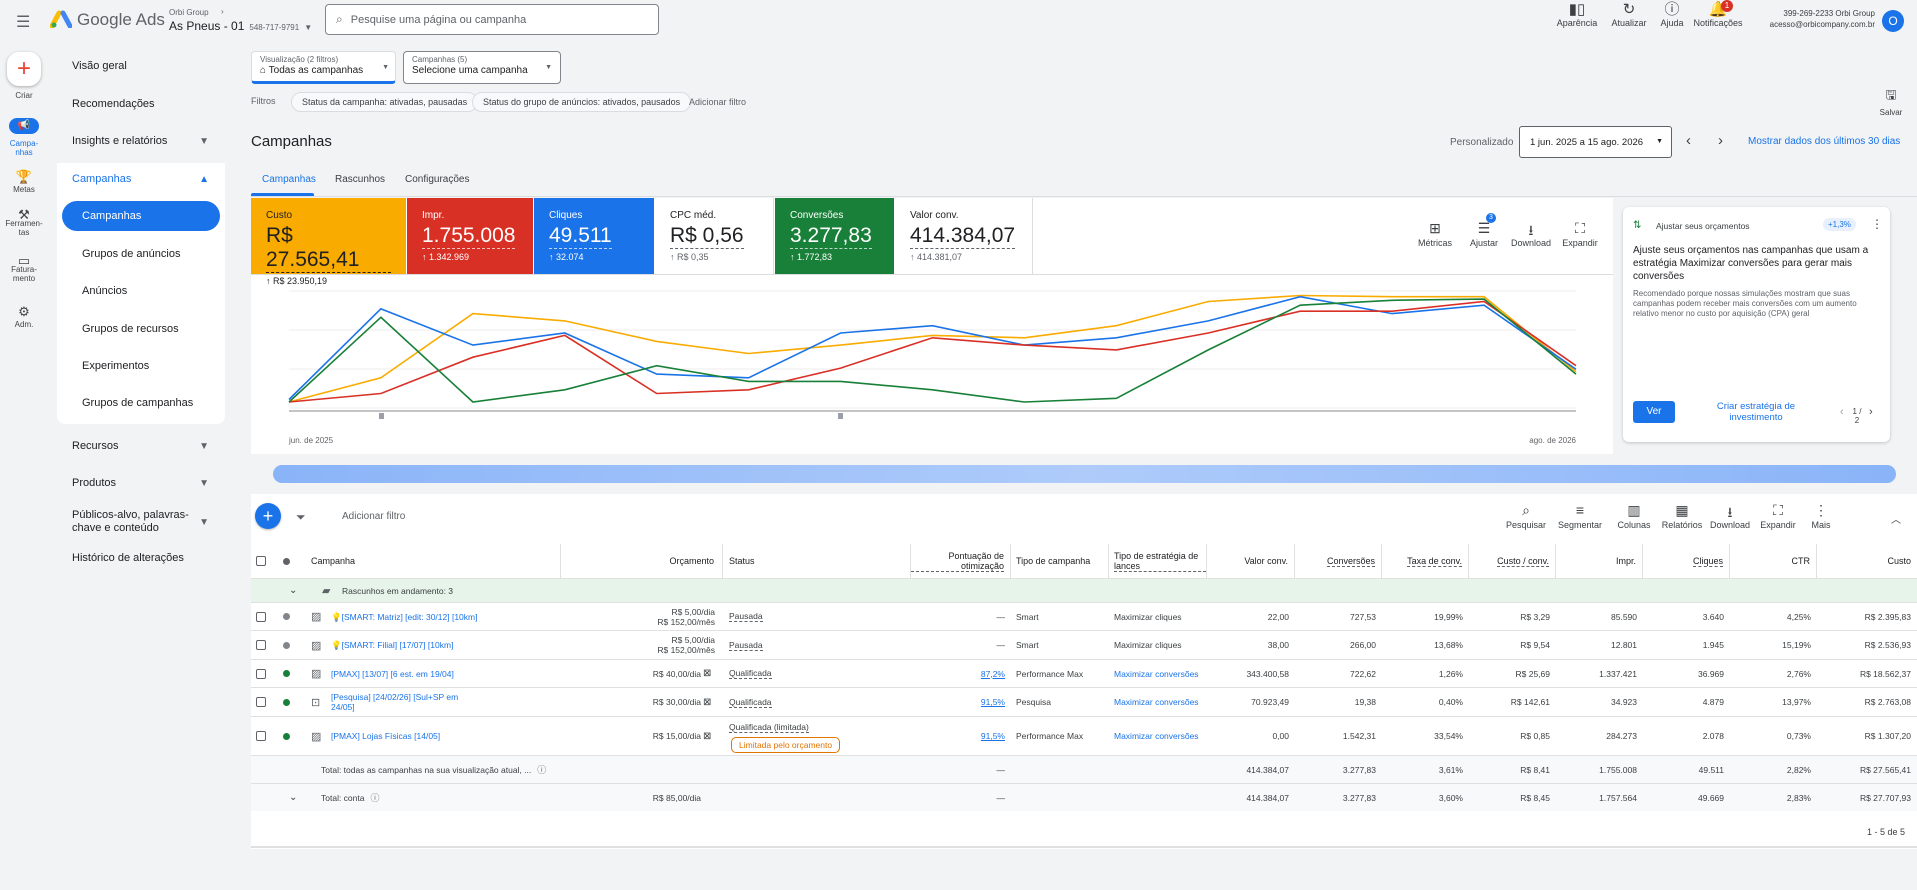 The image size is (1917, 890). What do you see at coordinates (395, 702) in the screenshot?
I see `campaign-name-link: [Pesquisa] [24/02/26] [Sul+SP em 24/05]` at bounding box center [395, 702].